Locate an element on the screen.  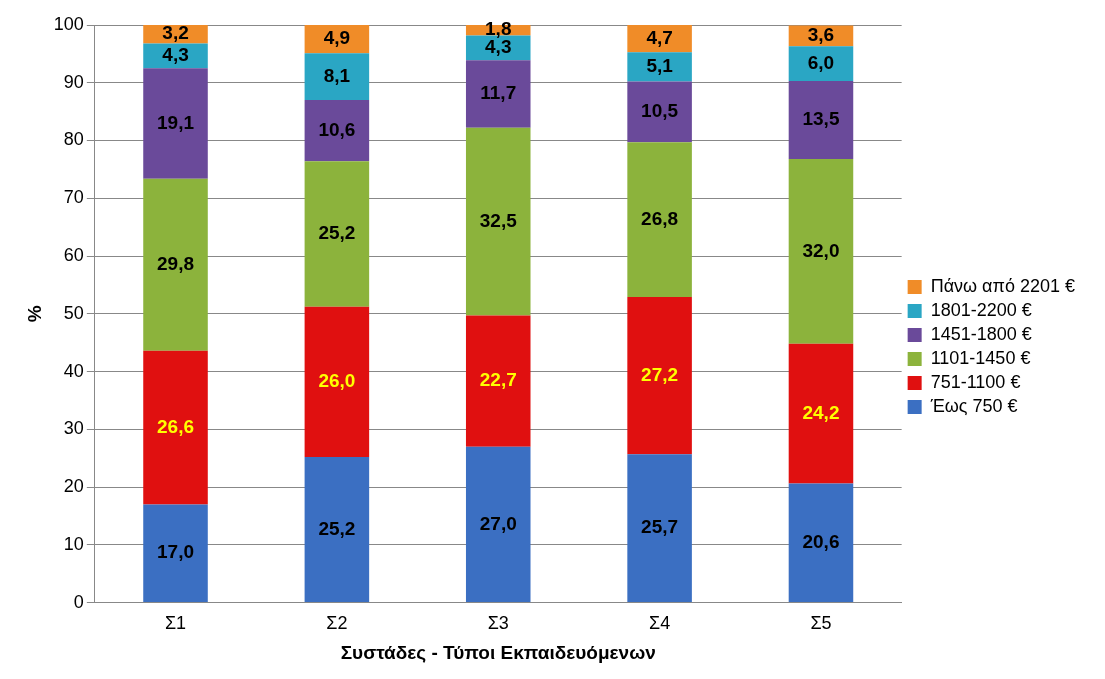
data-label: 32,0 is located at coordinates (821, 250).